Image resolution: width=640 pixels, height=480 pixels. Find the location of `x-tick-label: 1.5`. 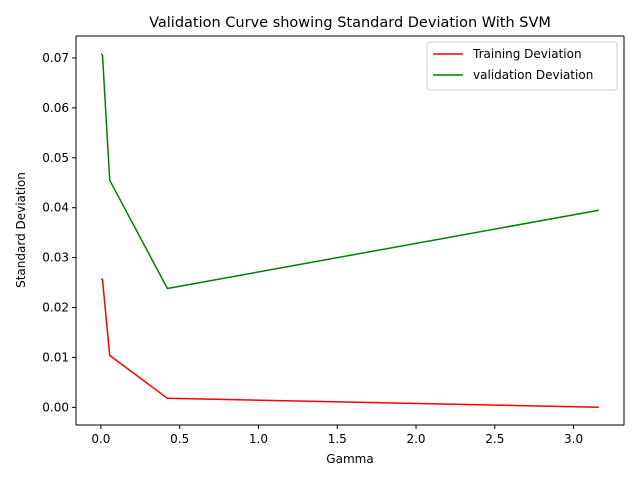

x-tick-label: 1.5 is located at coordinates (337, 439).